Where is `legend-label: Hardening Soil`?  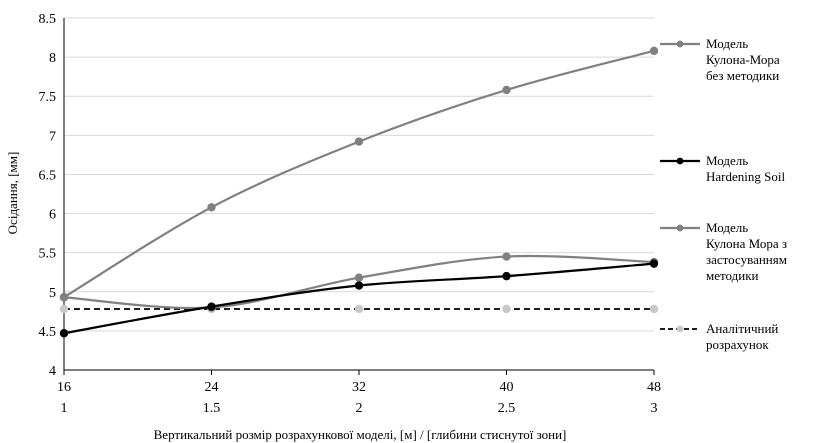 legend-label: Hardening Soil is located at coordinates (745, 176).